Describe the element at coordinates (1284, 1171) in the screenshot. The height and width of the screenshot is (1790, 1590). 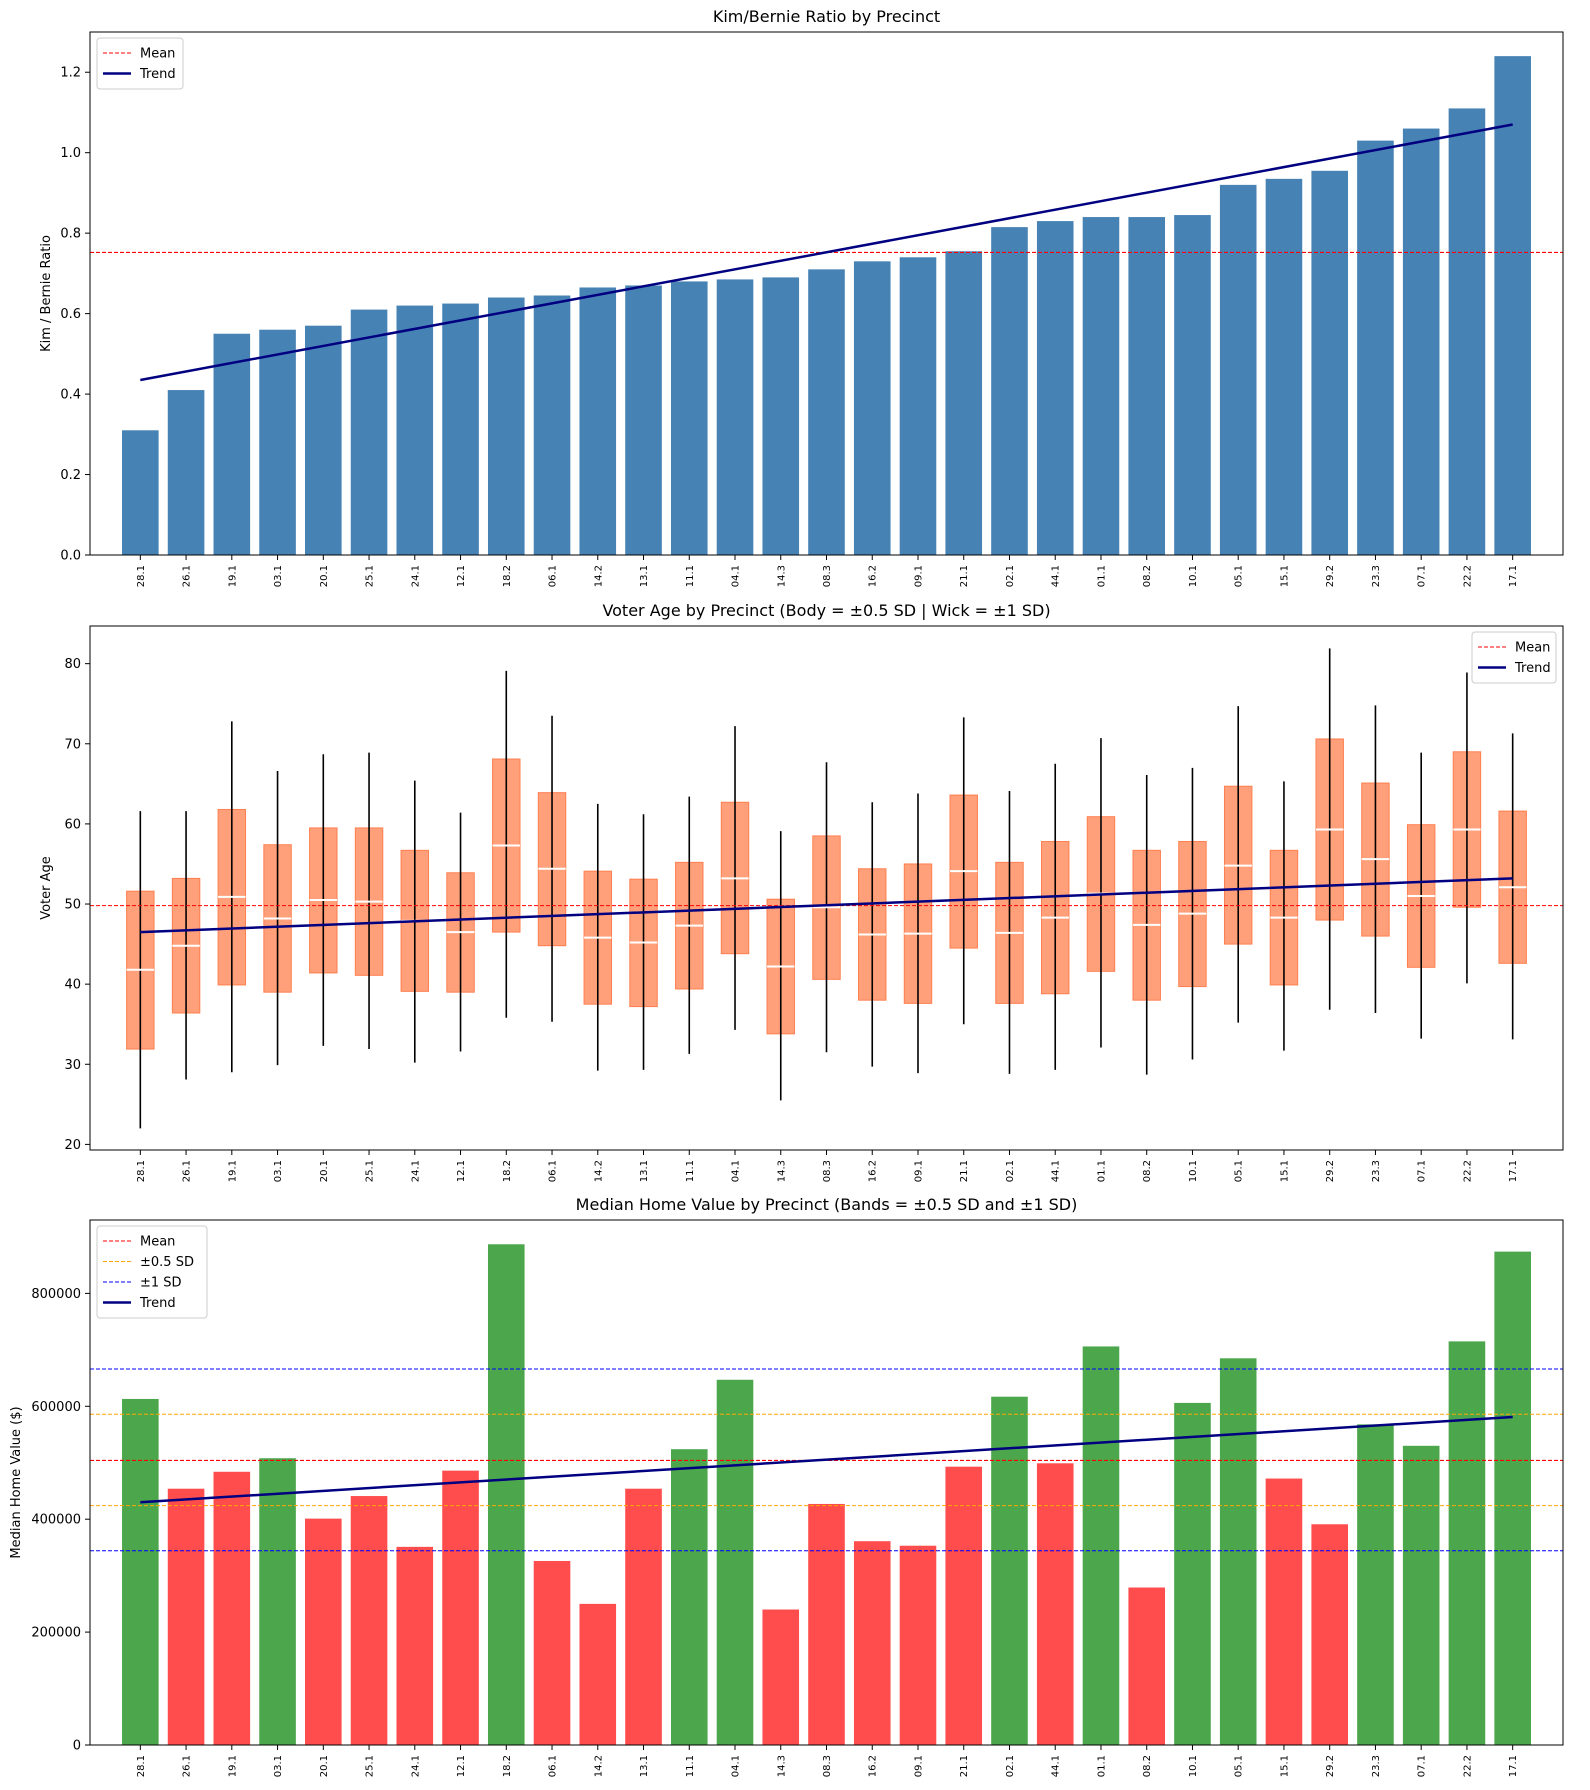
I see `x-tick-label: 15.1` at that location.